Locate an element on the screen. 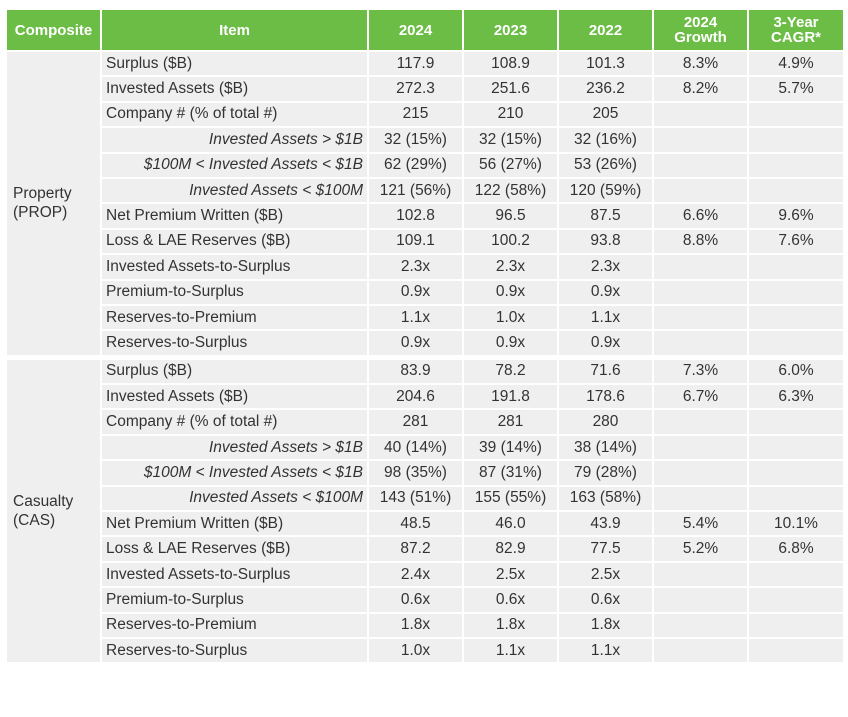 This screenshot has height=717, width=848. item-cell: $100M < Invested Assets < $1B is located at coordinates (234, 165).